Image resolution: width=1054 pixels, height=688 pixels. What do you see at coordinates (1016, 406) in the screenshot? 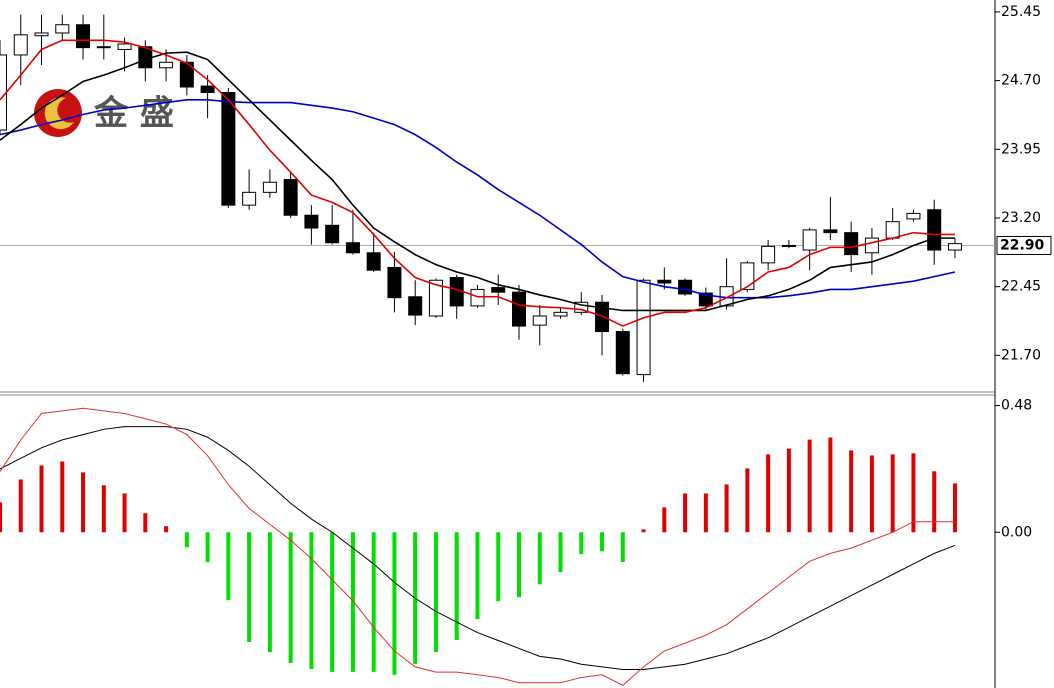
I see `y-tick-label: 0.48` at bounding box center [1016, 406].